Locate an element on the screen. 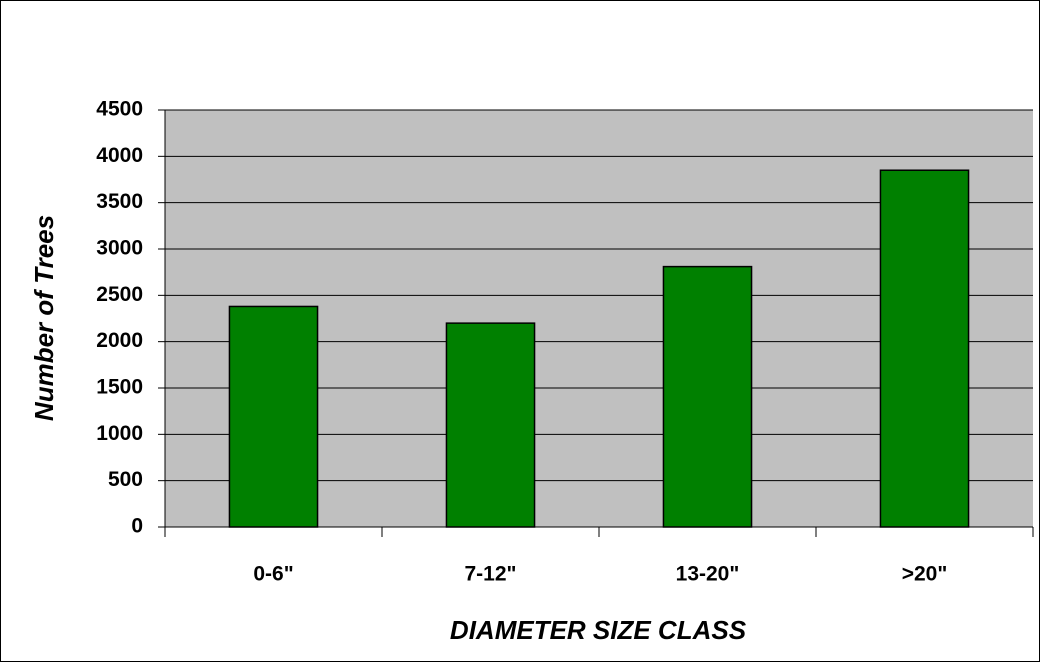 The image size is (1041, 663). x-tick-label: 7-12" is located at coordinates (491, 574).